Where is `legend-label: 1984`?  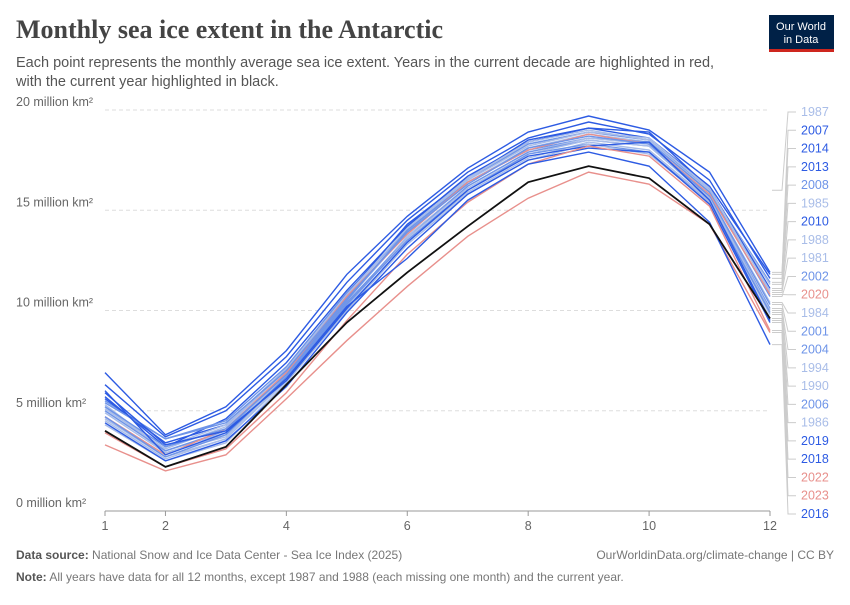
legend-label: 1984 is located at coordinates (815, 313).